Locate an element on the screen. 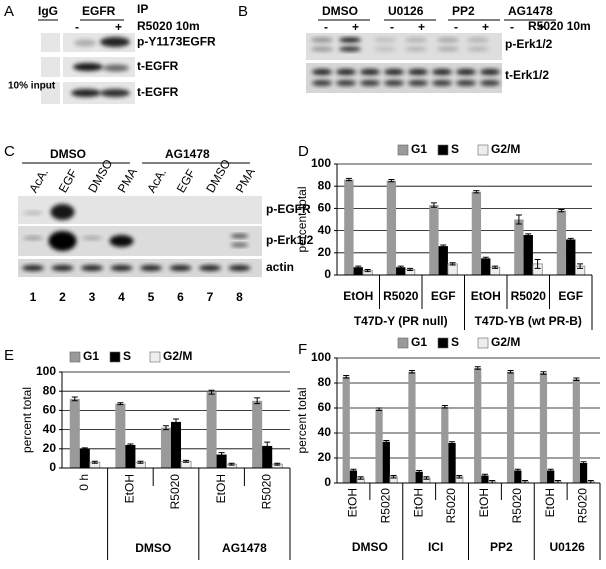  blot-row-label: p-Erk1/2 is located at coordinates (290, 240).